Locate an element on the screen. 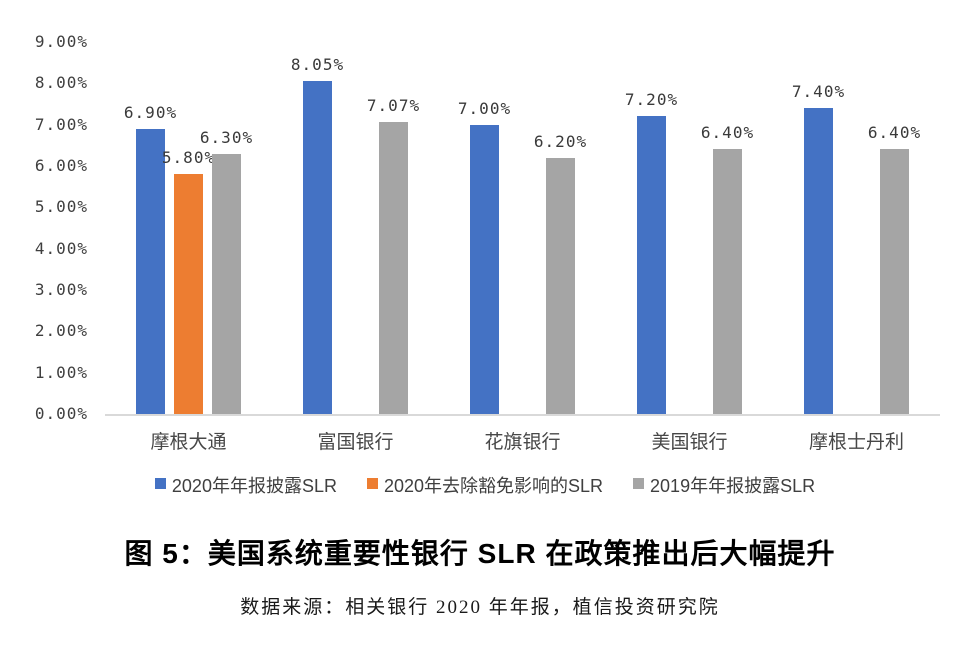 This screenshot has width=960, height=653. x-axis-category-label: 富国银行 is located at coordinates (355, 442).